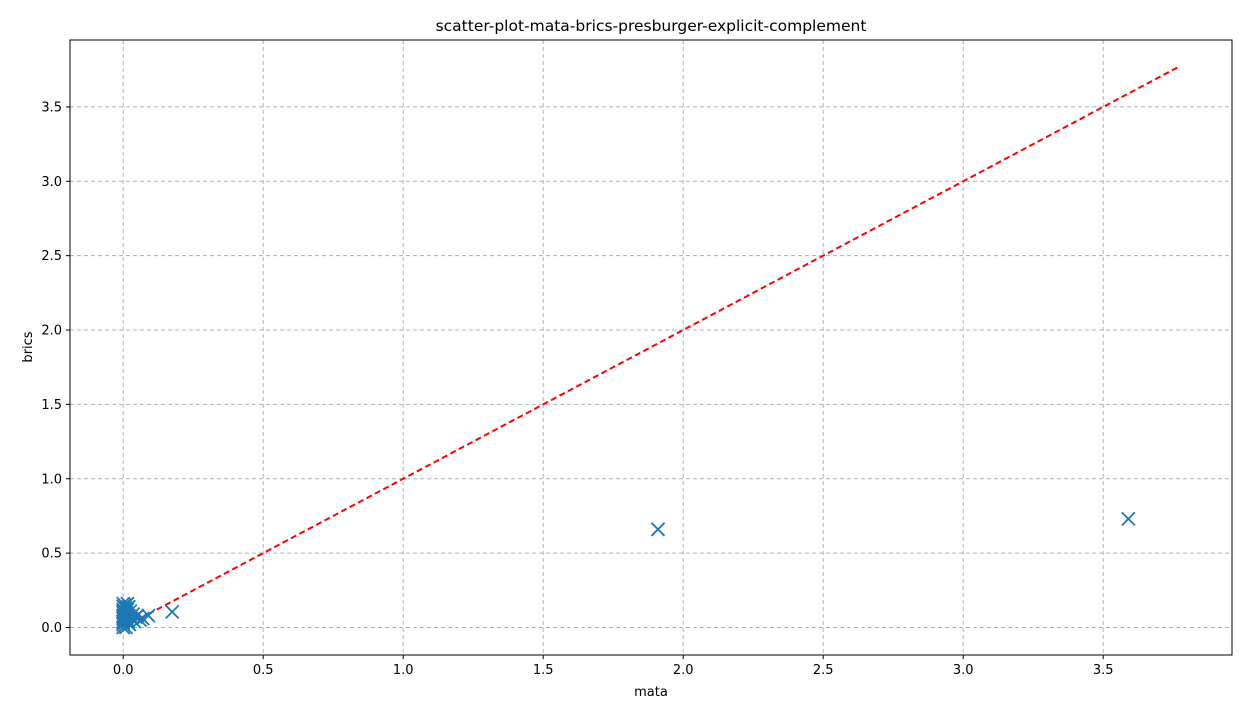  Describe the element at coordinates (123, 670) in the screenshot. I see `x-tick-label: 0.0` at that location.